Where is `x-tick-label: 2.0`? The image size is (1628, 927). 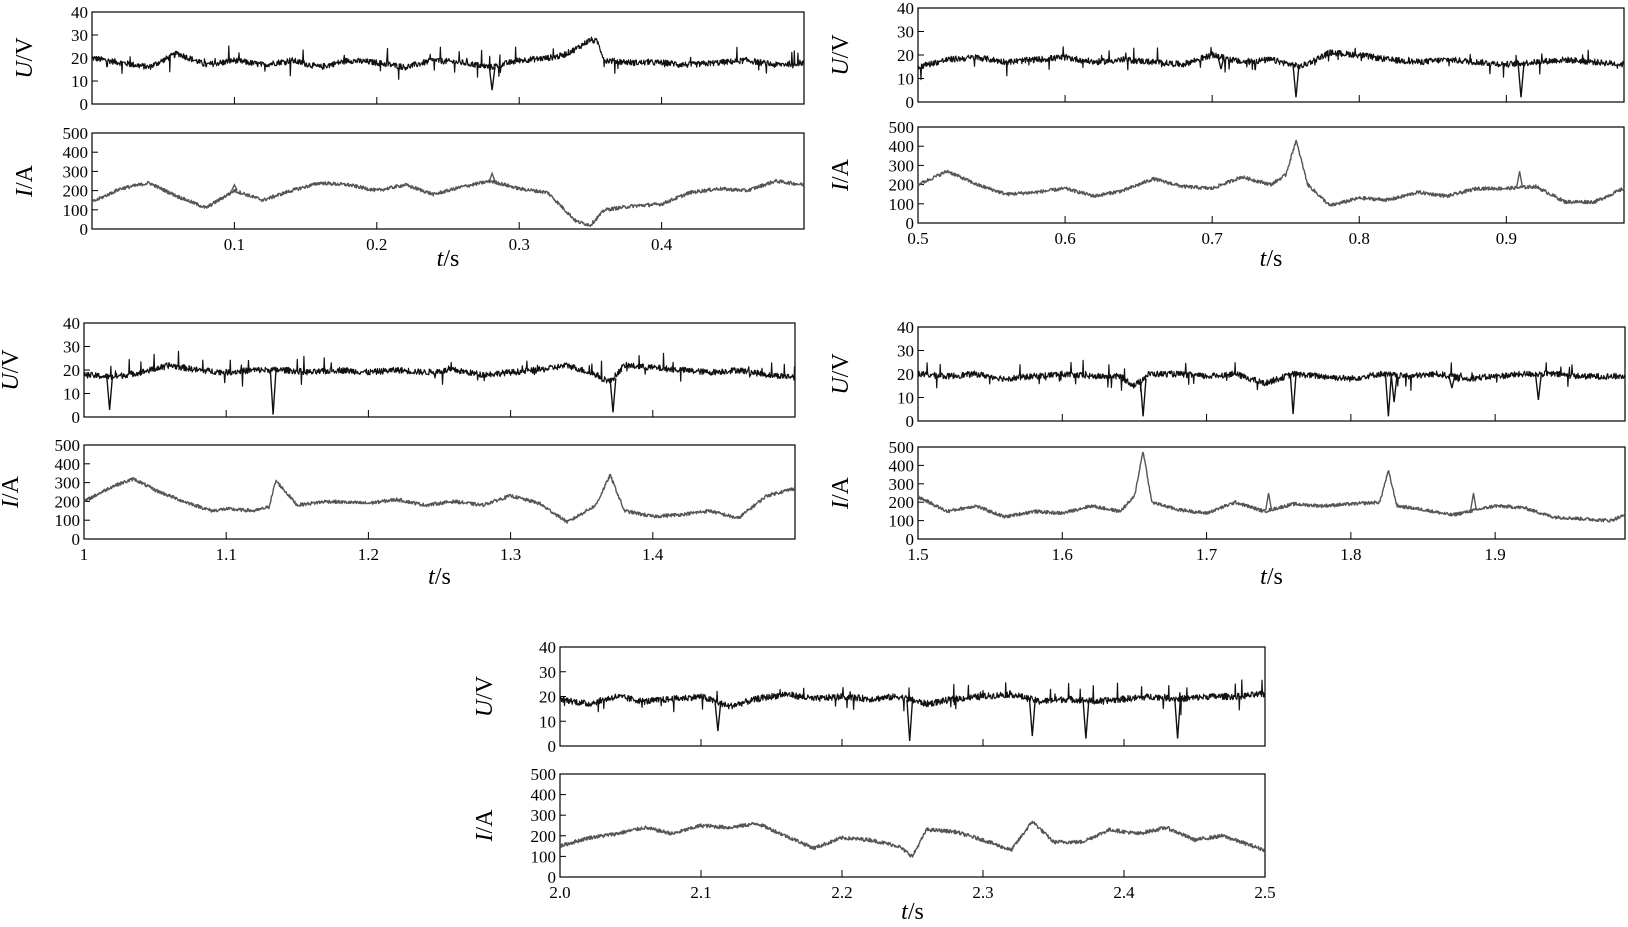 x-tick-label: 2.0 is located at coordinates (559, 892).